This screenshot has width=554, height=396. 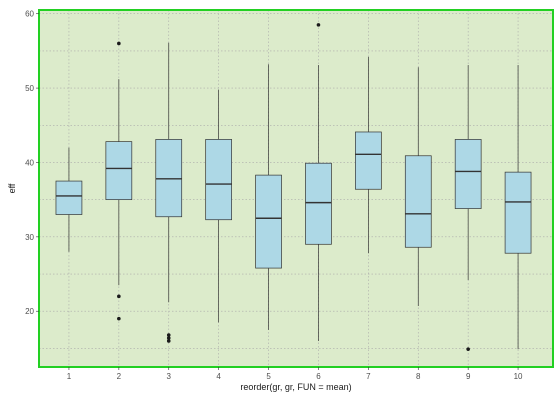 What do you see at coordinates (119, 376) in the screenshot?
I see `x-tick-label: 2` at bounding box center [119, 376].